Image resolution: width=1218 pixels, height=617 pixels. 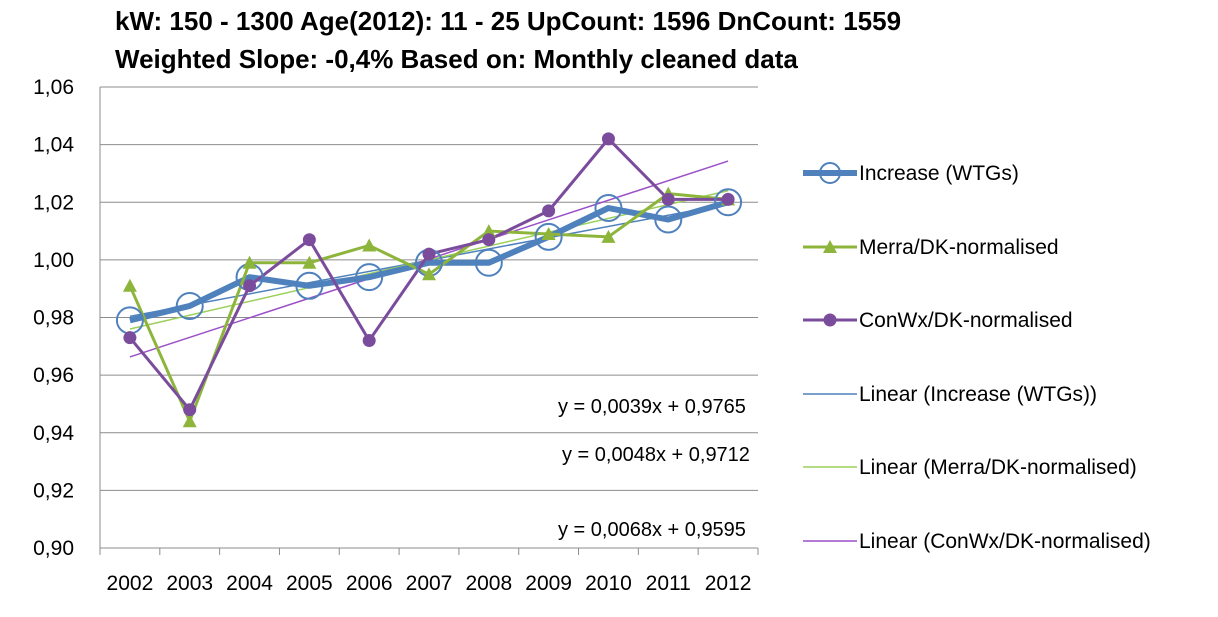 I want to click on x-tick-label: 2006, so click(x=369, y=583).